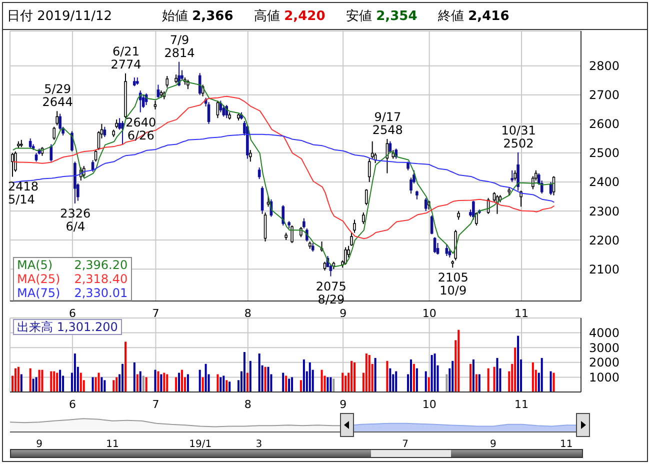 This screenshot has height=469, width=652. Describe the element at coordinates (200, 444) in the screenshot. I see `x-tick-label: 19/1` at that location.